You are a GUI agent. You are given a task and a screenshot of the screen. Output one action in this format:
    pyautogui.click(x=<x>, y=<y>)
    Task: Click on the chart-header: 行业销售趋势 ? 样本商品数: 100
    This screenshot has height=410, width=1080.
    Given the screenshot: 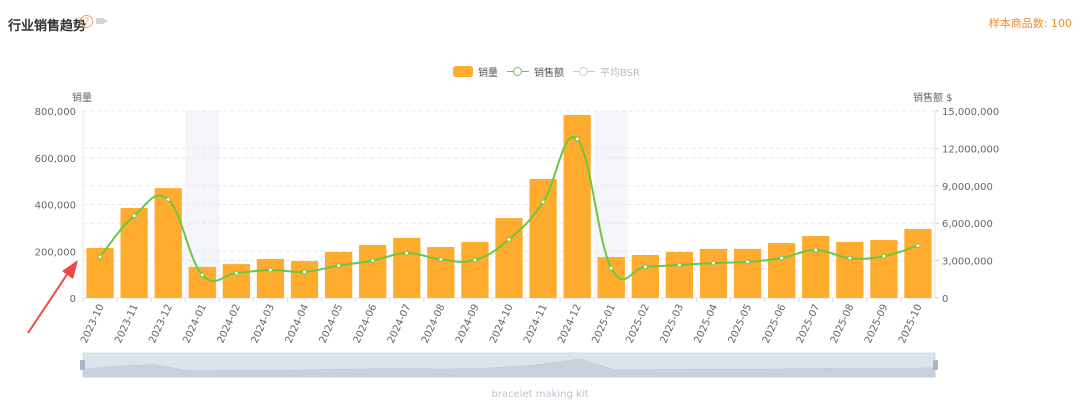 What is the action you would take?
    pyautogui.click(x=540, y=20)
    